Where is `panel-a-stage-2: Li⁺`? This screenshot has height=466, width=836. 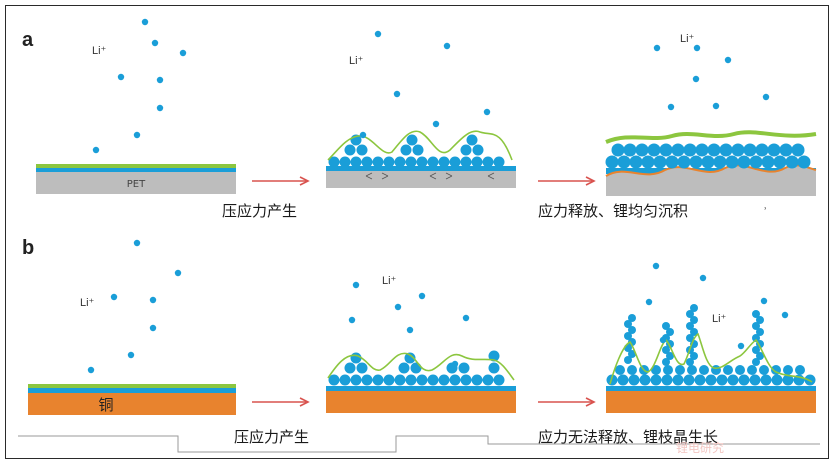
panel-a-stage-2: Li⁺ is located at coordinates (421, 109).